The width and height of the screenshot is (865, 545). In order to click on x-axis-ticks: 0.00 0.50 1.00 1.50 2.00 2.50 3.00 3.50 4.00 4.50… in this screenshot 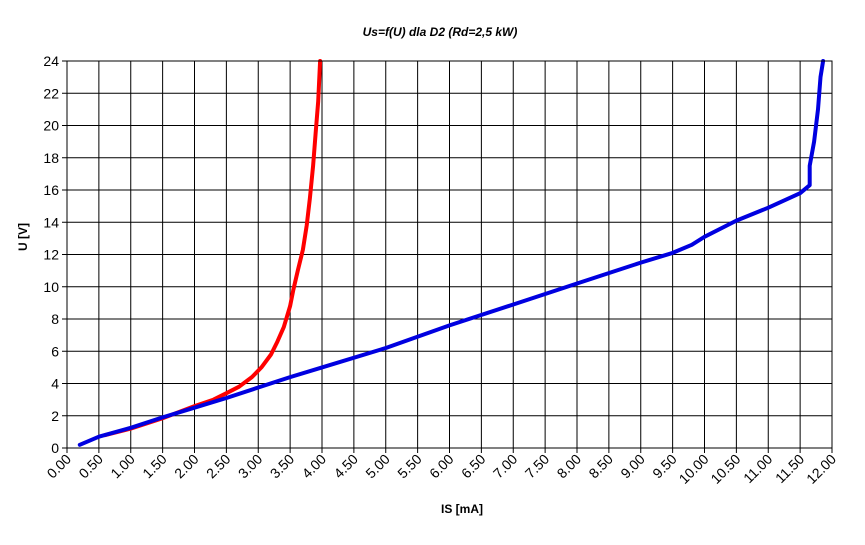, I will do `click(441, 467)`.